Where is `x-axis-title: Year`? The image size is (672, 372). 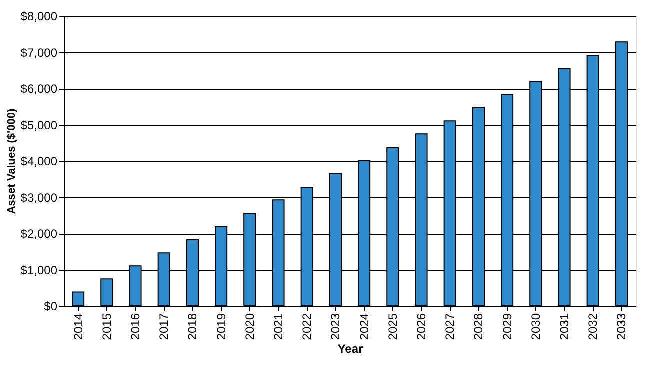 x-axis-title: Year is located at coordinates (351, 349).